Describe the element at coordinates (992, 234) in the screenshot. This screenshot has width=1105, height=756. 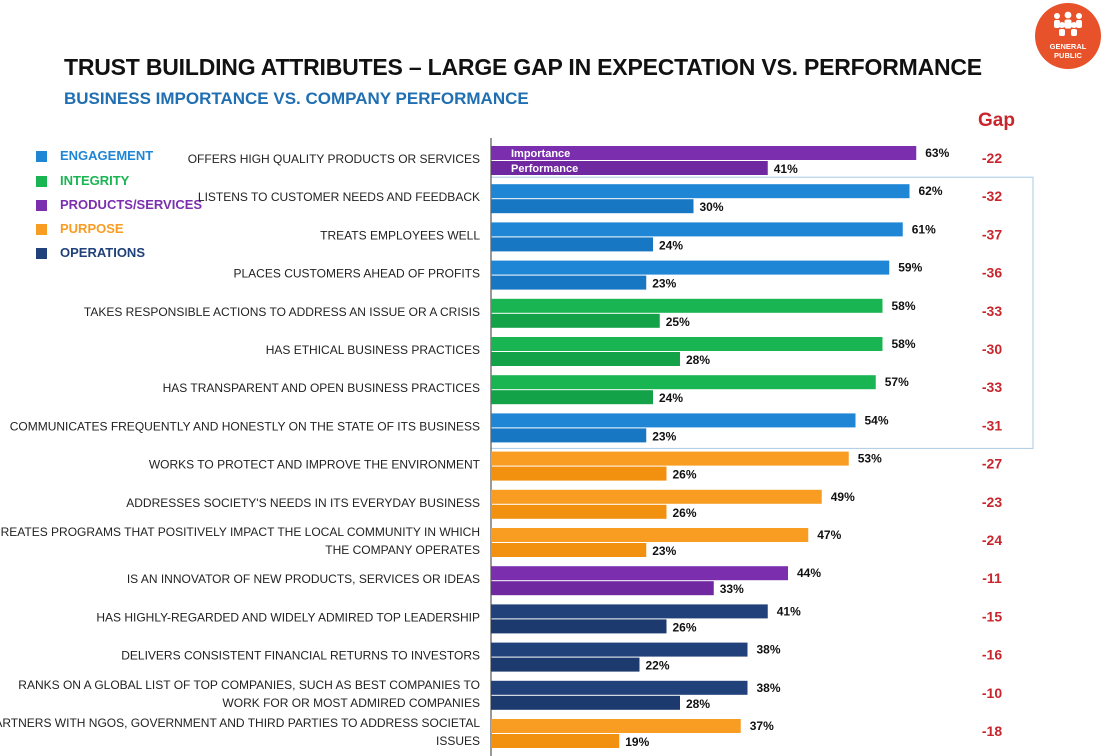
I see `gap-value: -37` at that location.